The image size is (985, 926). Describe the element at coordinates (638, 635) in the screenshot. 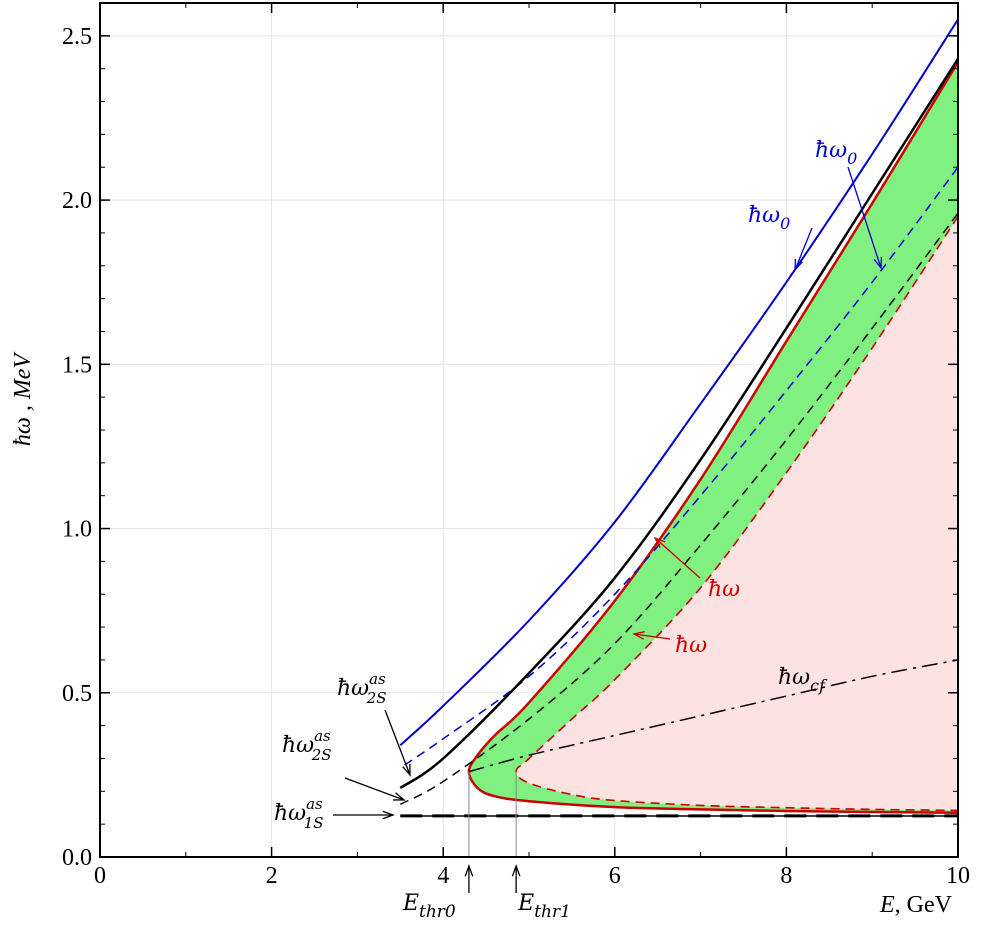

I see `label-w-inner-arrowhead` at that location.